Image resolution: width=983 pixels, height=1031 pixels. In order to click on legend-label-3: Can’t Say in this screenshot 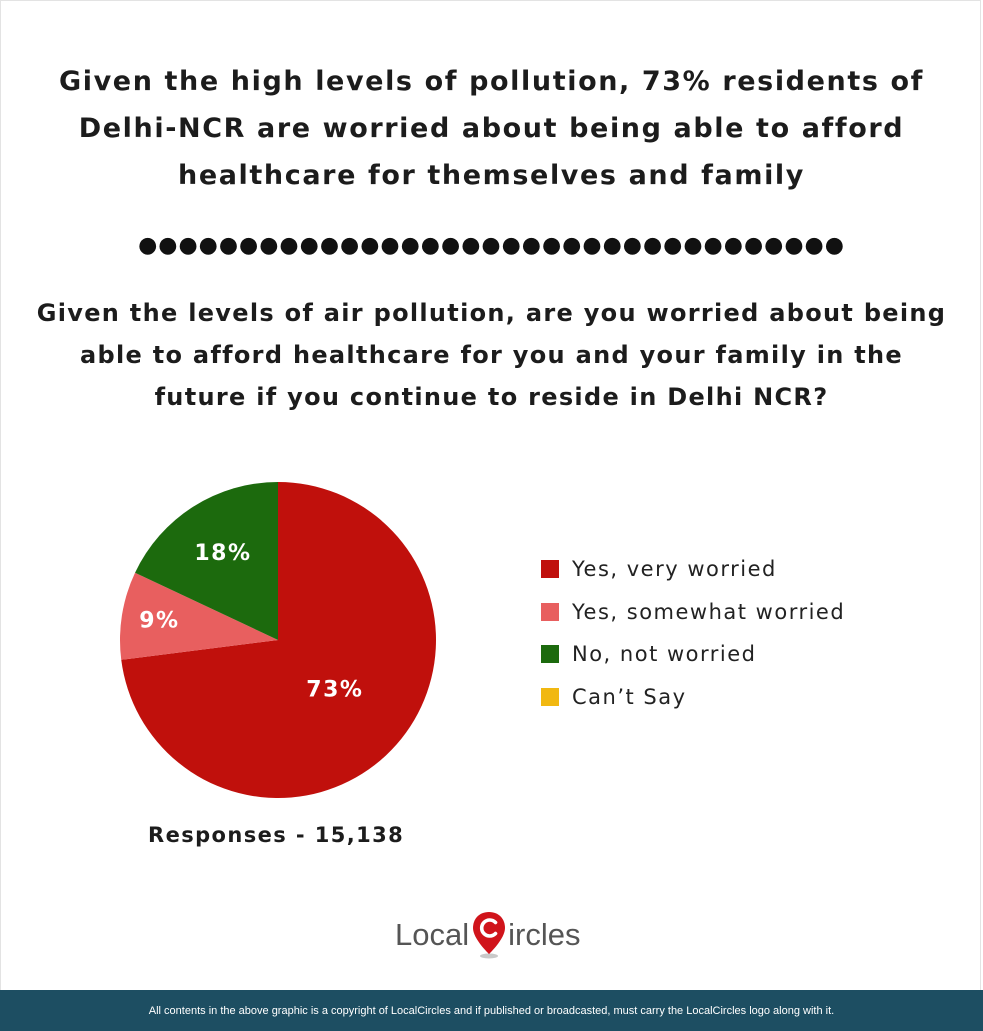, I will do `click(629, 696)`.